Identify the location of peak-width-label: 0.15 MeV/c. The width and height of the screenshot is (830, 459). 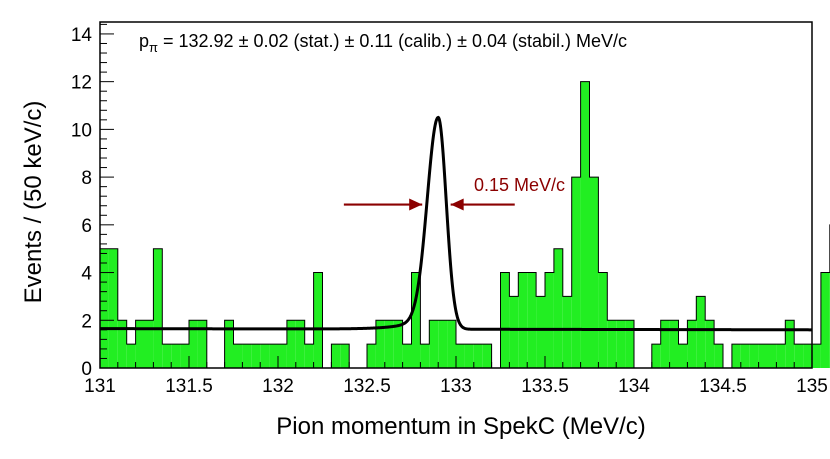
(519, 185).